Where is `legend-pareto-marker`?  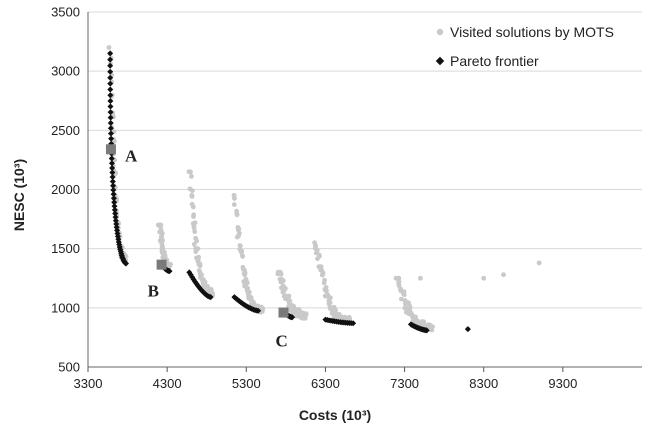 legend-pareto-marker is located at coordinates (440, 61).